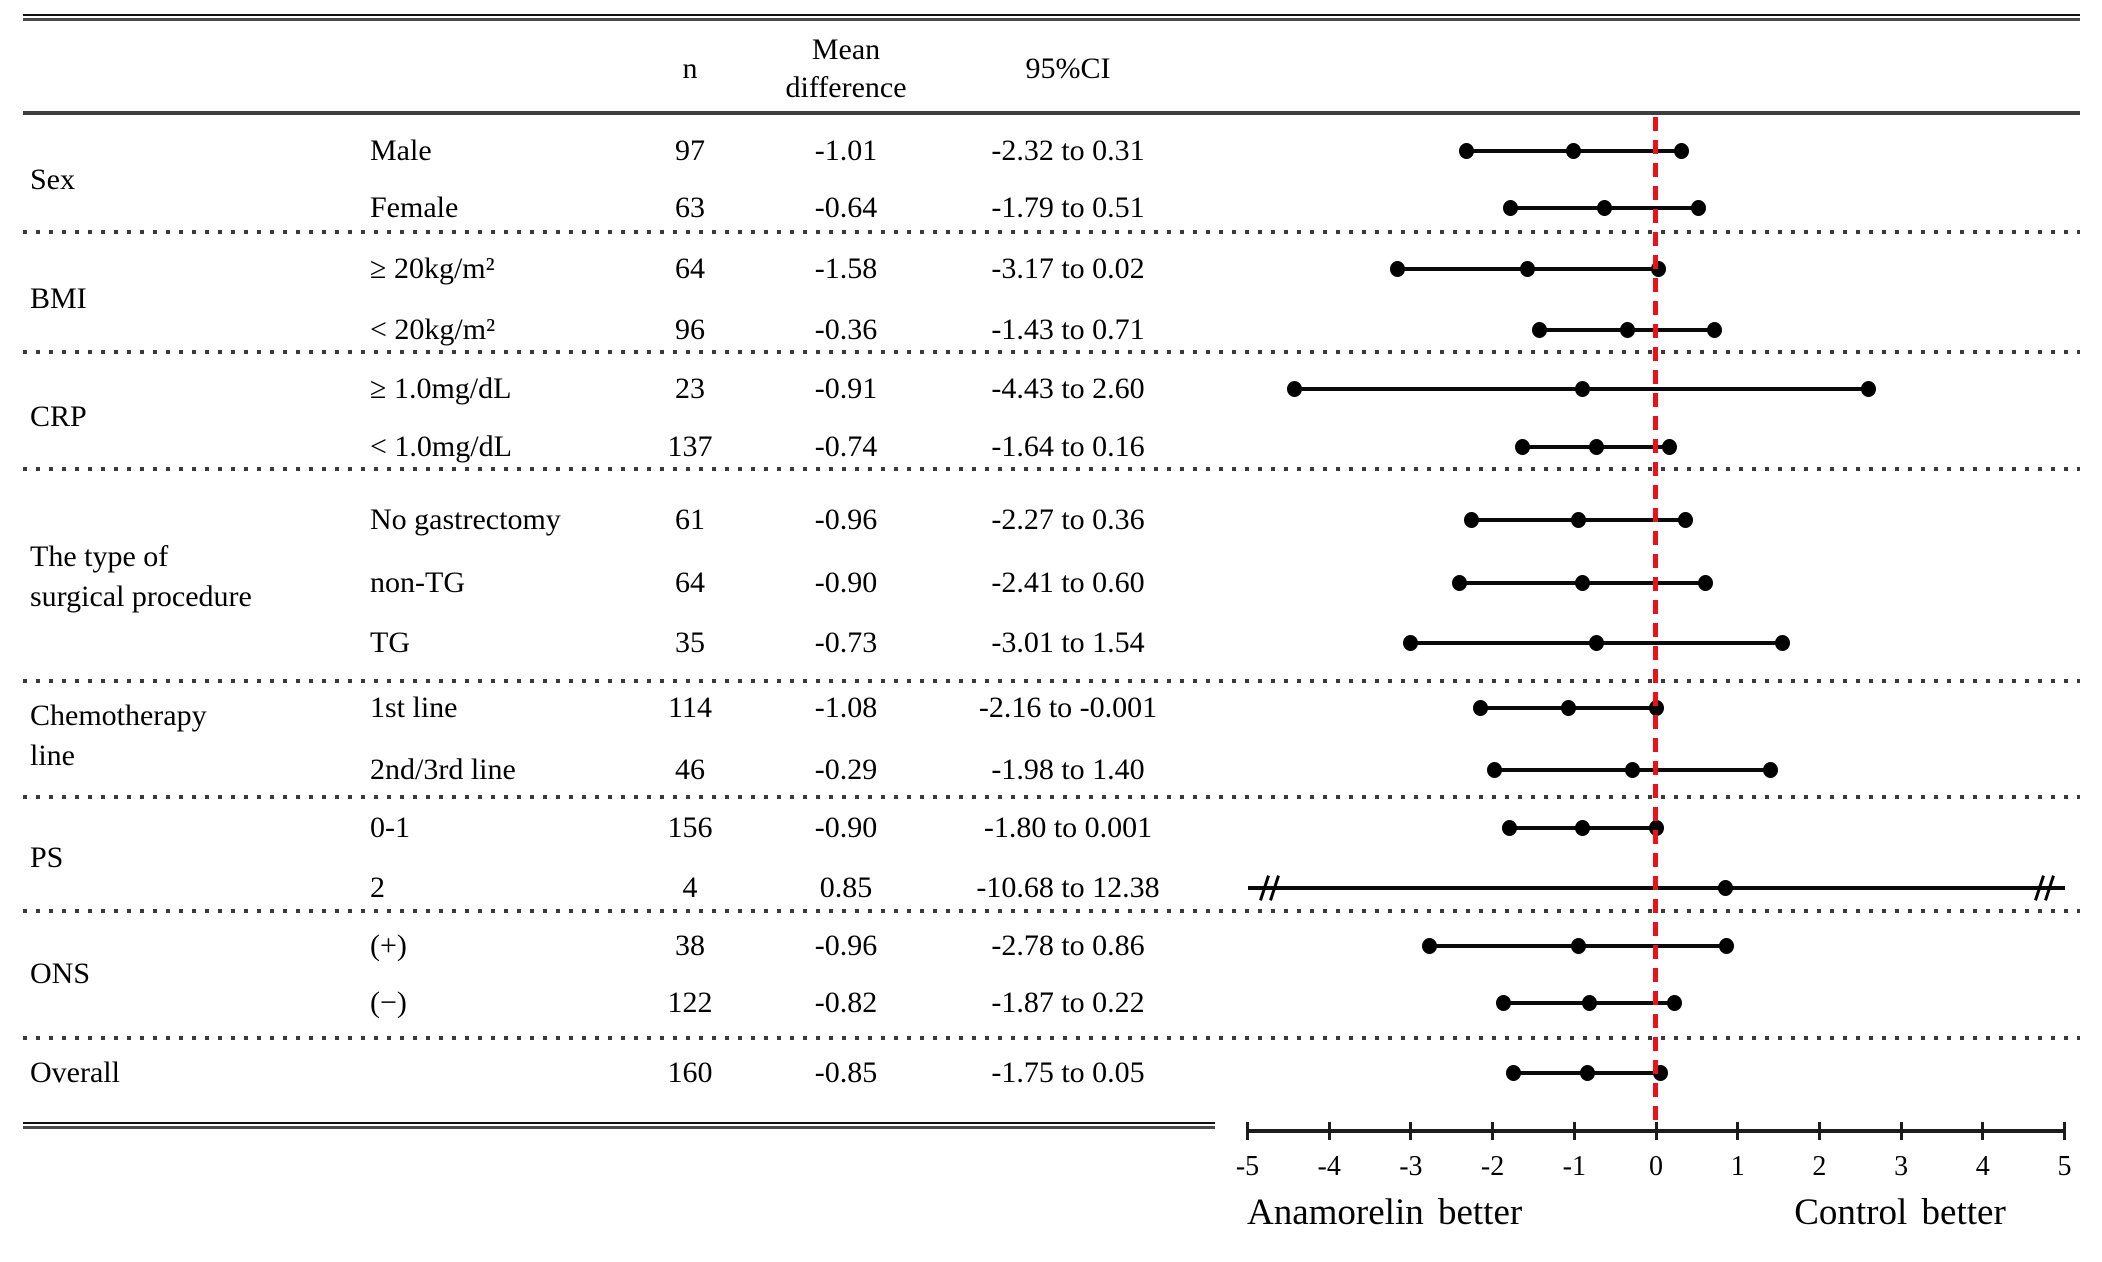 Image resolution: width=2102 pixels, height=1262 pixels. What do you see at coordinates (390, 642) in the screenshot?
I see `subgroup-label: TG` at bounding box center [390, 642].